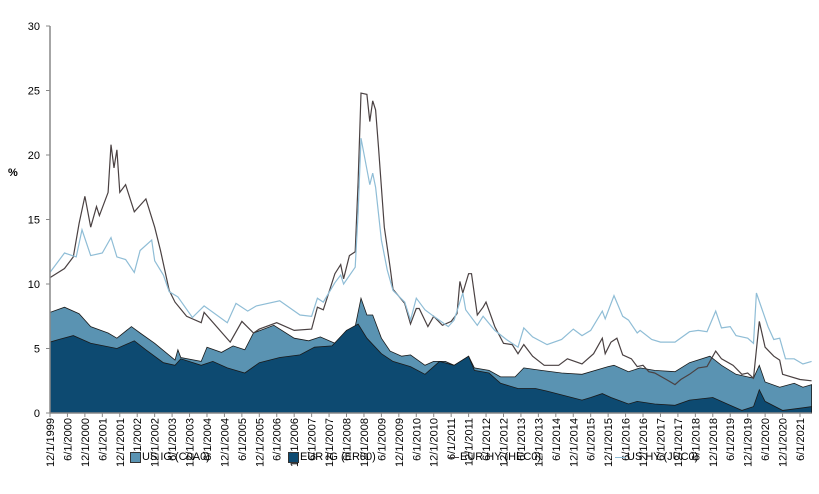 The image size is (819, 494). Describe the element at coordinates (487, 439) in the screenshot. I see `x-tick-label: 6/1/2012` at that location.